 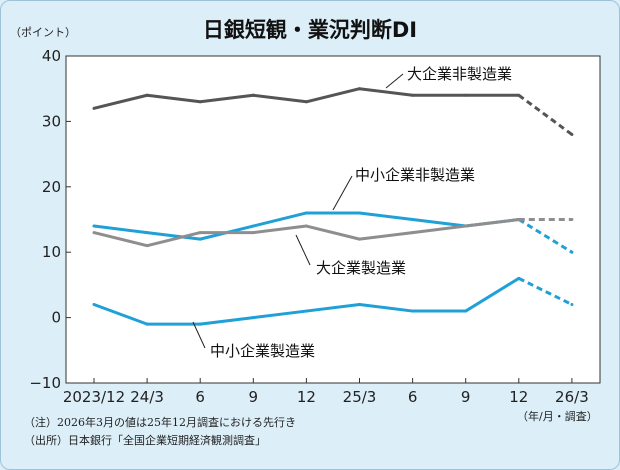 What do you see at coordinates (94, 397) in the screenshot?
I see `x-tick-label: 2023/12` at bounding box center [94, 397].